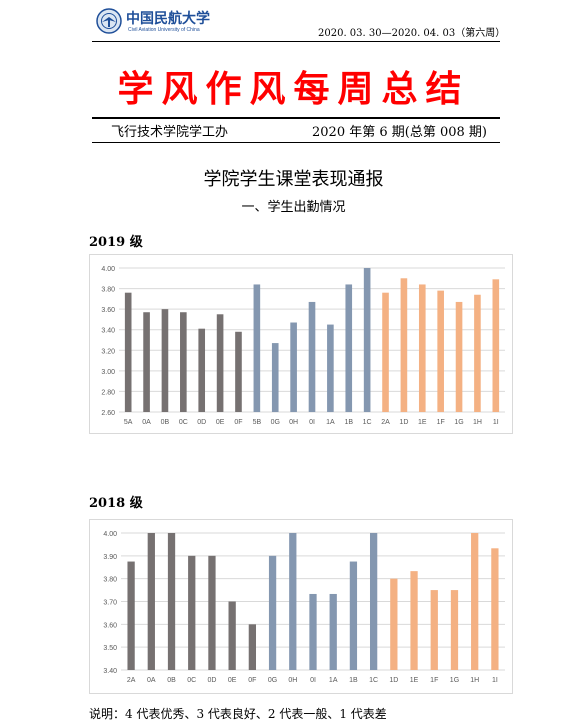 The height and width of the screenshot is (727, 587). I want to click on grade-label-2018: 2018 级, so click(116, 503).